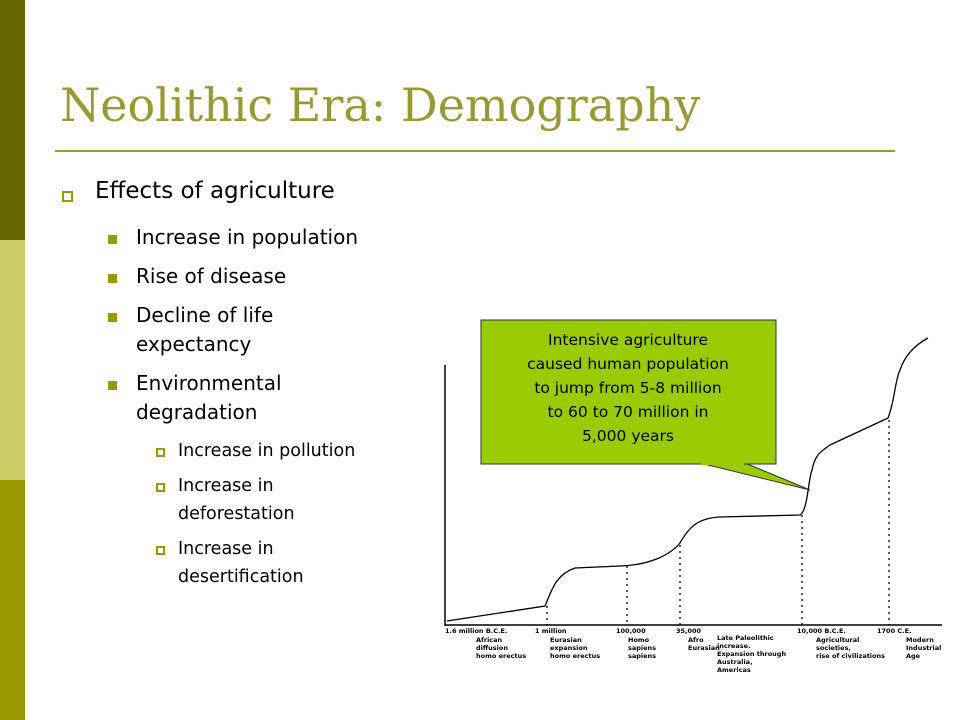  I want to click on timeline-note: increase., so click(733, 646).